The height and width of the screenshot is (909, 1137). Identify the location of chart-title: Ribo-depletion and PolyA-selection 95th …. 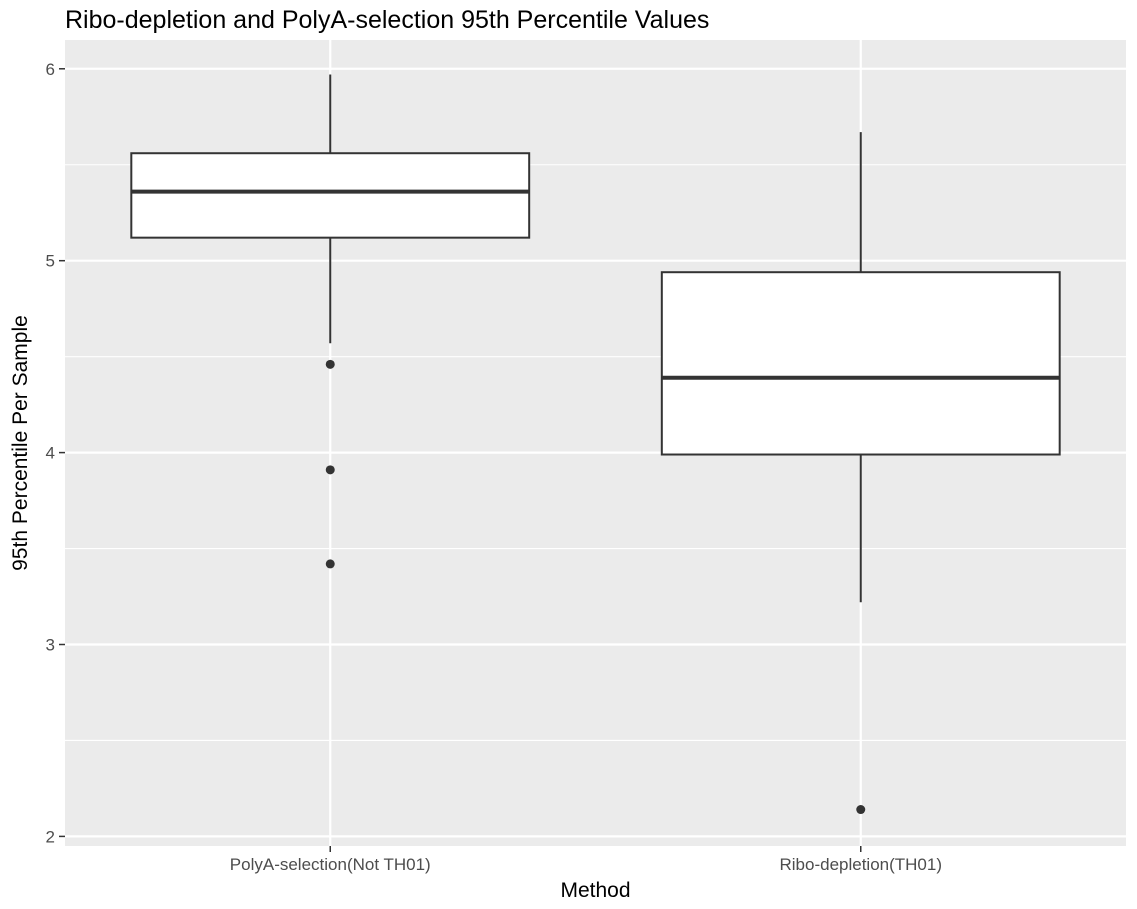
(387, 20).